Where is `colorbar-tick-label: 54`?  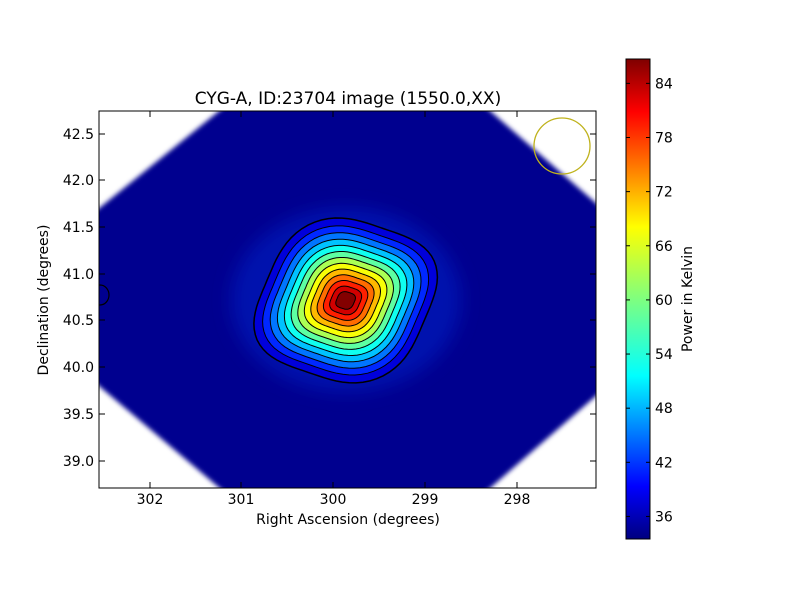
colorbar-tick-label: 54 is located at coordinates (664, 355).